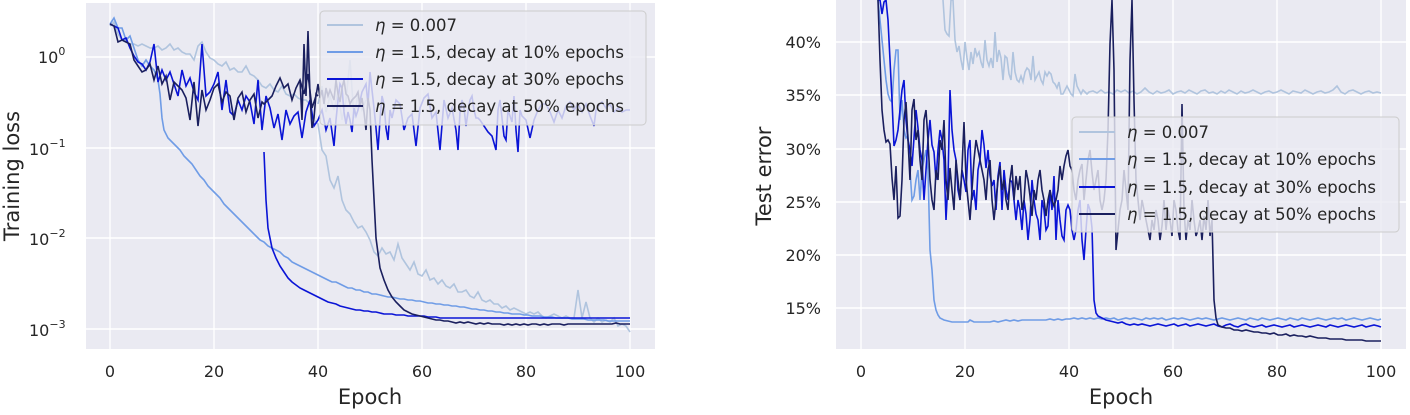  What do you see at coordinates (47, 238) in the screenshot?
I see `y-tick-1e-2: 10⁻²` at bounding box center [47, 238].